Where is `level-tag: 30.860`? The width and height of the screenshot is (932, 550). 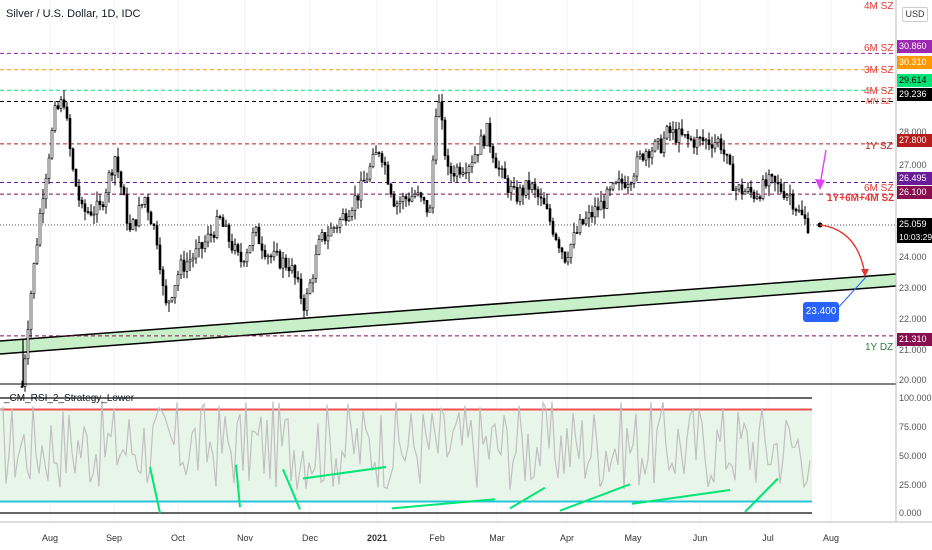 level-tag: 30.860 is located at coordinates (914, 46).